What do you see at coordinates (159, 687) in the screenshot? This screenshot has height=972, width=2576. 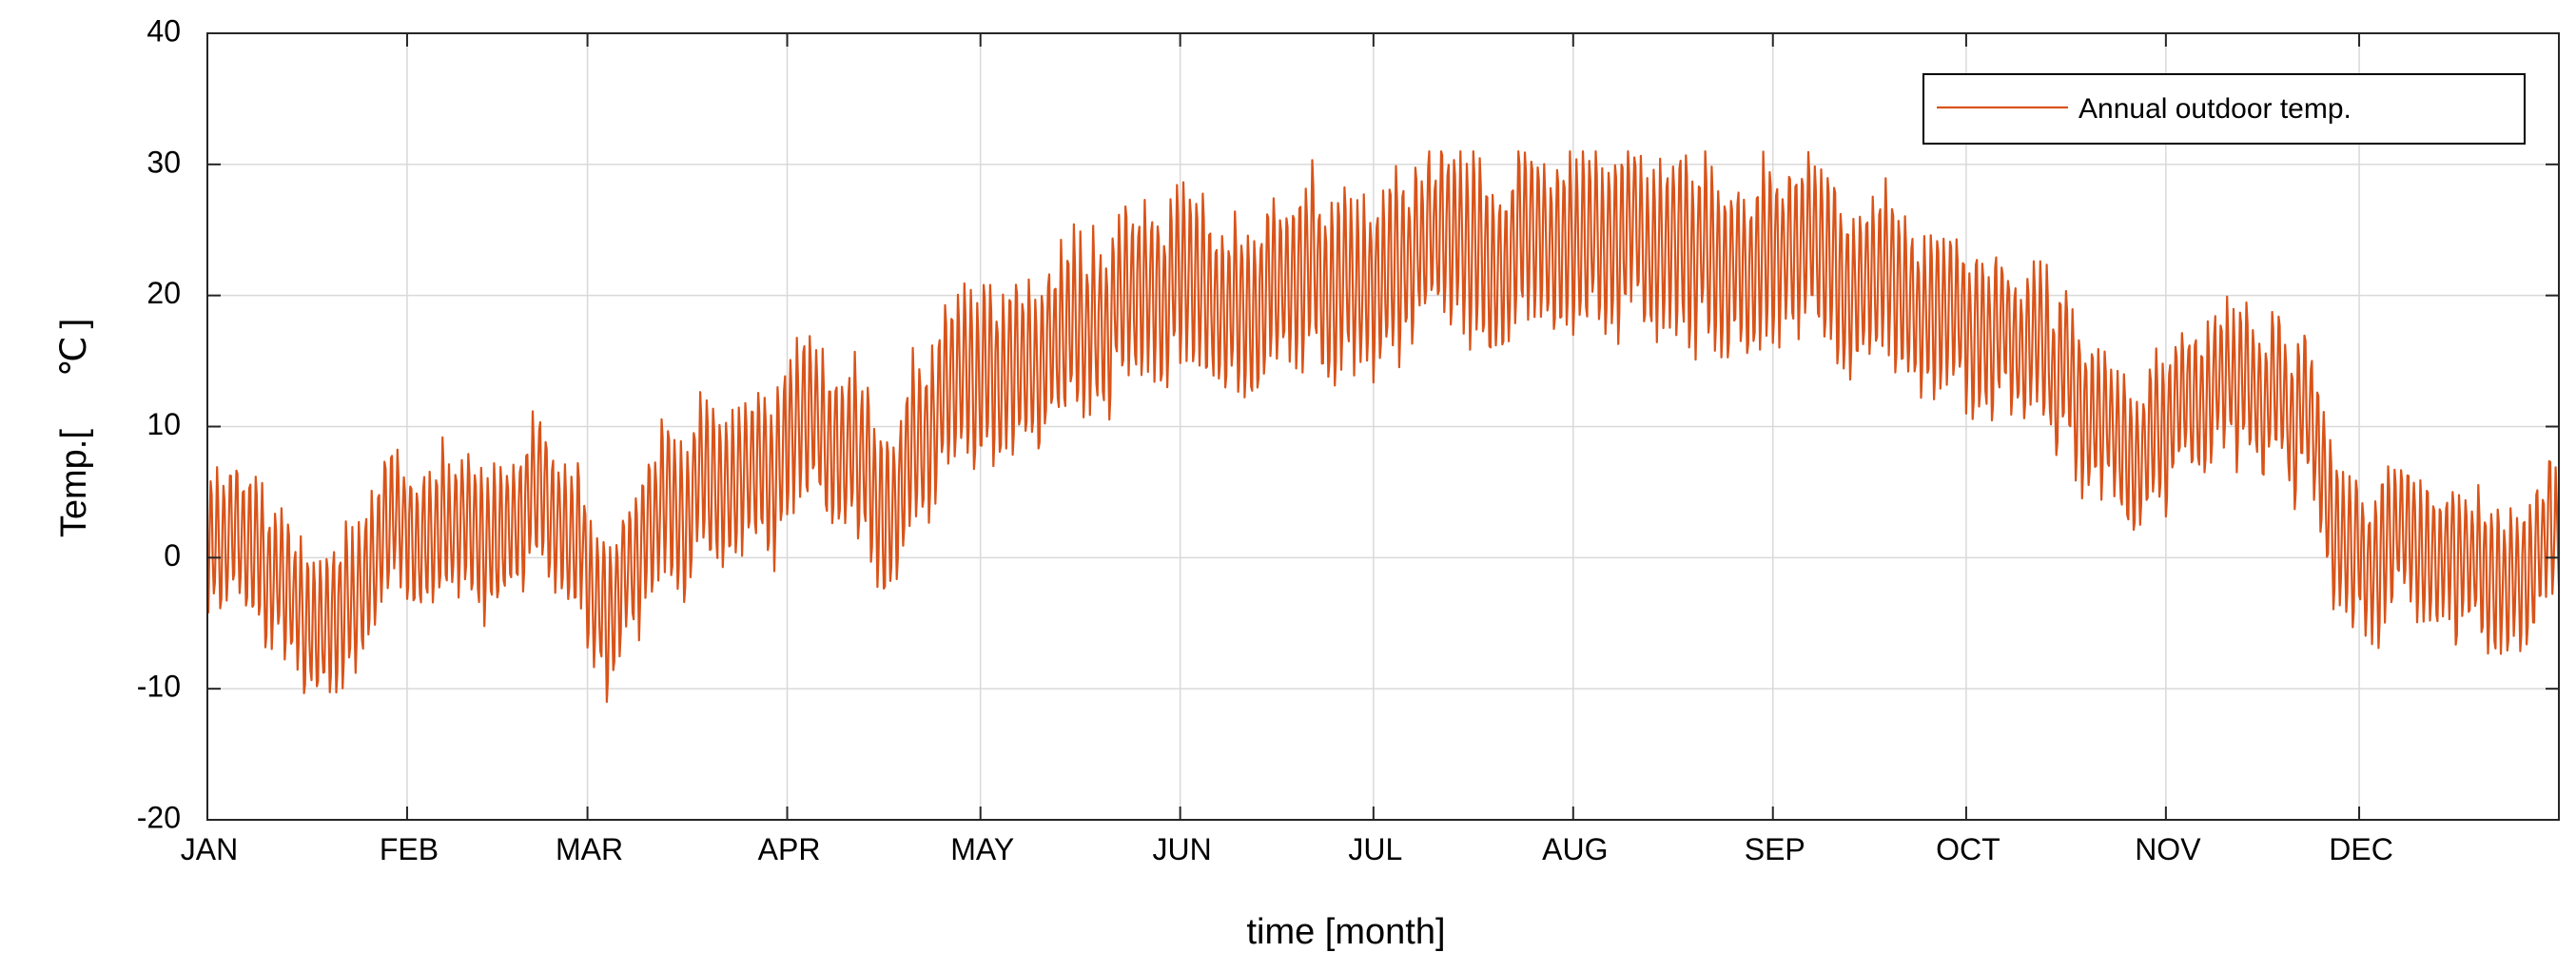 I see `y-tick-label: -10` at bounding box center [159, 687].